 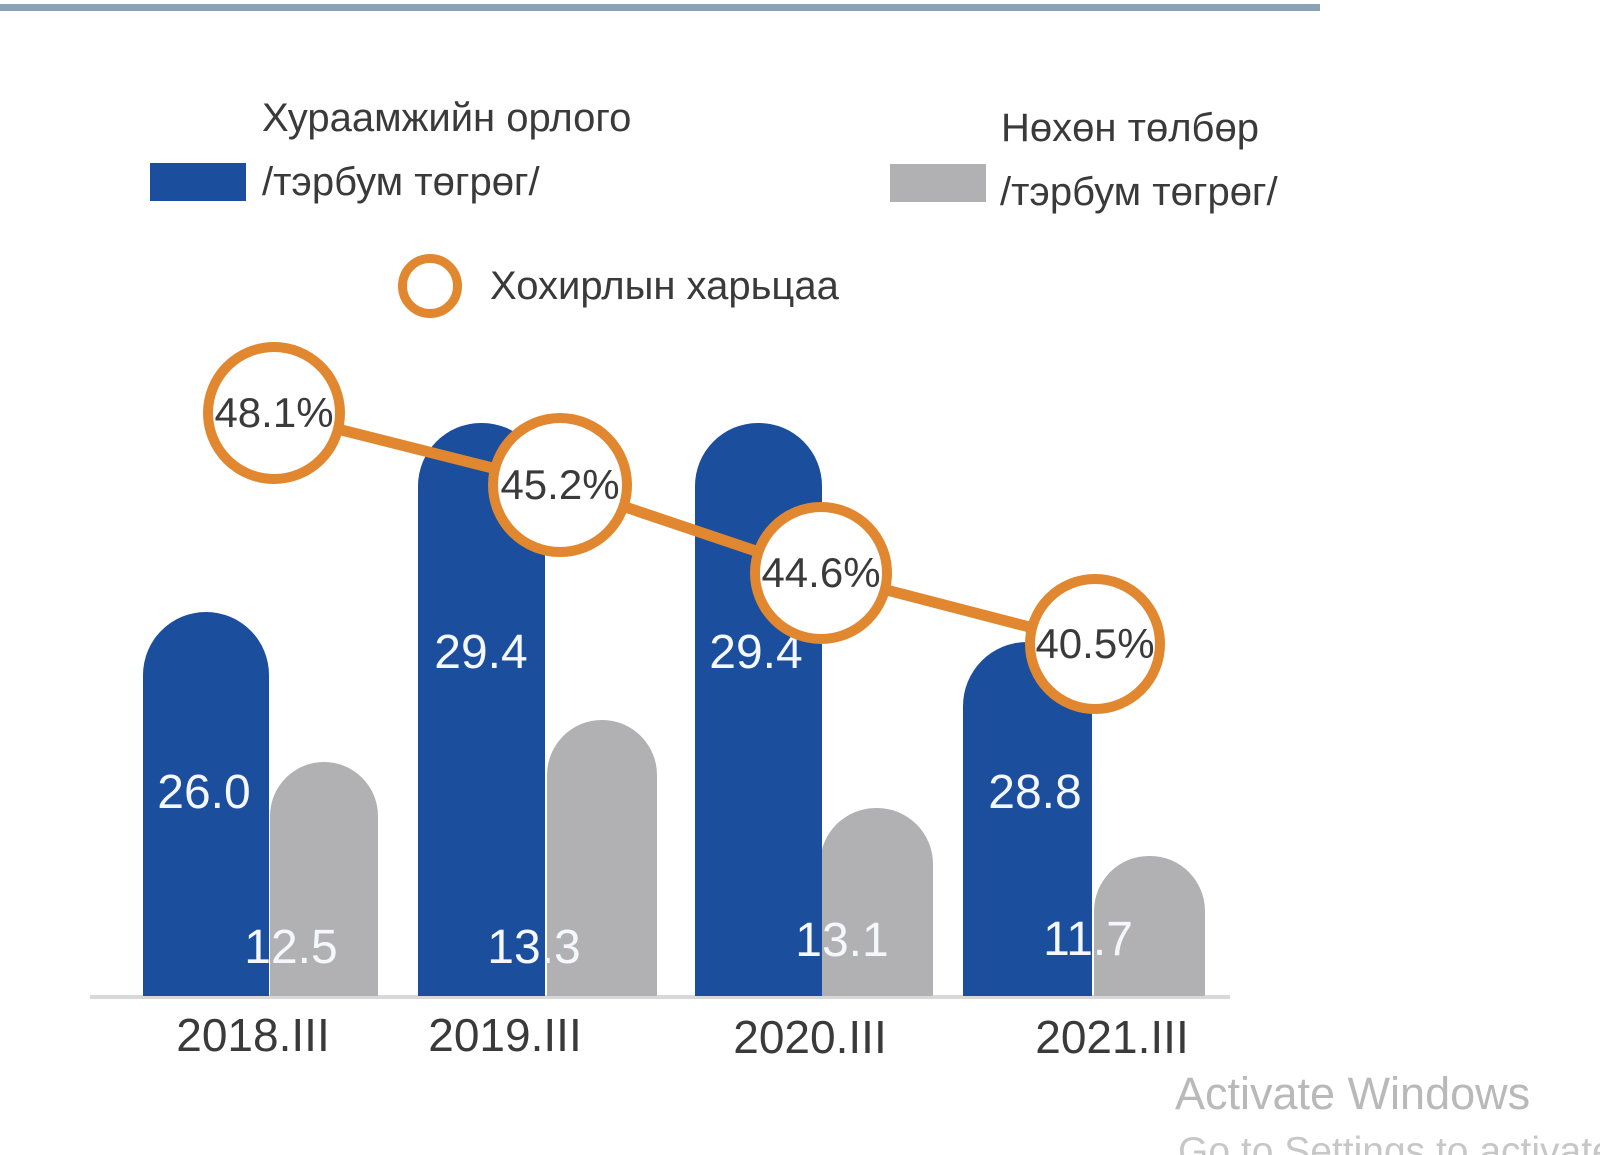 I want to click on premium-value-2019: 29.4, so click(x=481, y=652).